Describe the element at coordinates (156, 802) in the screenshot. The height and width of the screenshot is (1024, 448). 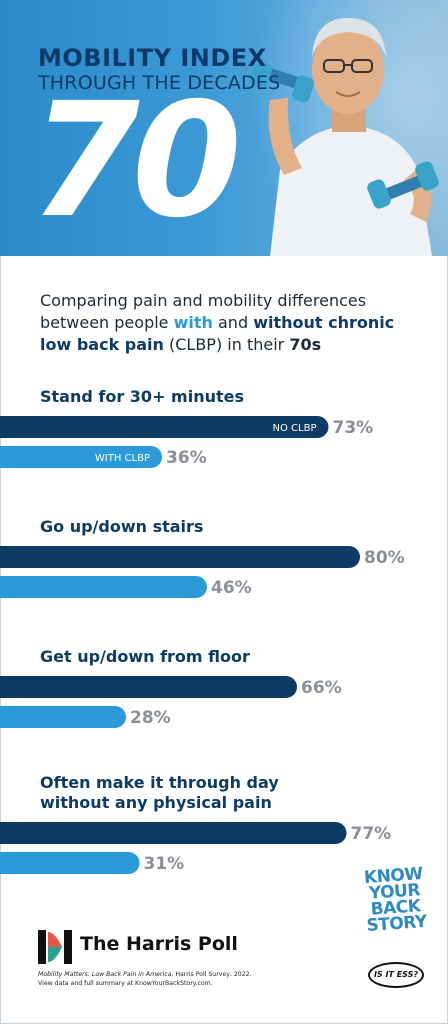
I see `category-label-4-line-2: without any physical pain` at that location.